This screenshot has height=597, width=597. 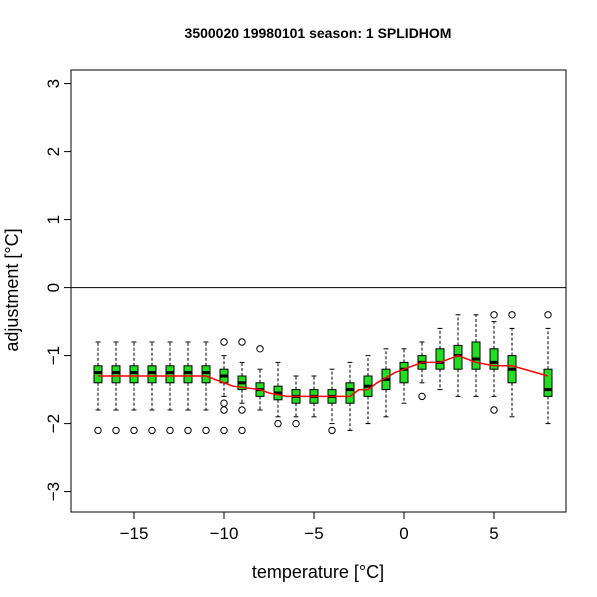 I want to click on x-tick-label: −5, so click(x=313, y=533).